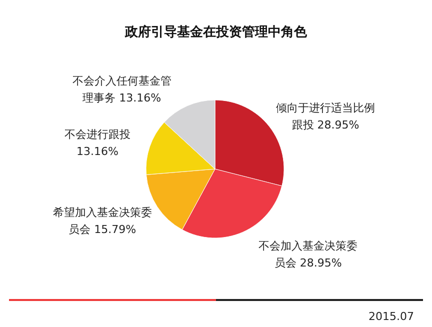  What do you see at coordinates (102, 221) in the screenshot?
I see `slice-label: 希望加入基金决策委员会 15.79%` at bounding box center [102, 221].